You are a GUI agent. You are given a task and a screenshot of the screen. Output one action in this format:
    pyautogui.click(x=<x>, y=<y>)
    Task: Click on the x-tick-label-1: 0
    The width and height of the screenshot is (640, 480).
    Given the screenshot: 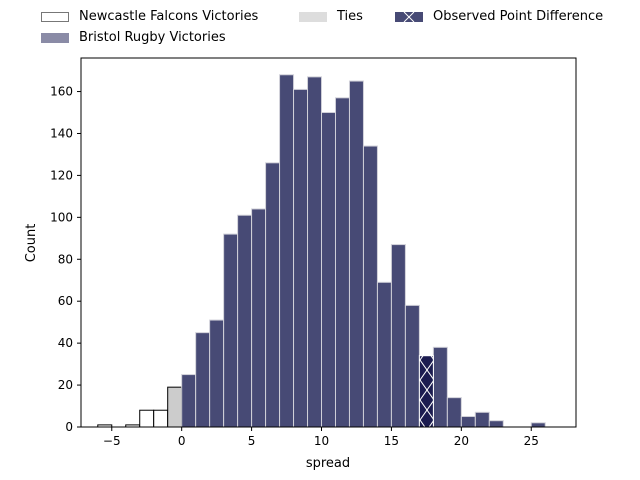 What is the action you would take?
    pyautogui.click(x=182, y=441)
    